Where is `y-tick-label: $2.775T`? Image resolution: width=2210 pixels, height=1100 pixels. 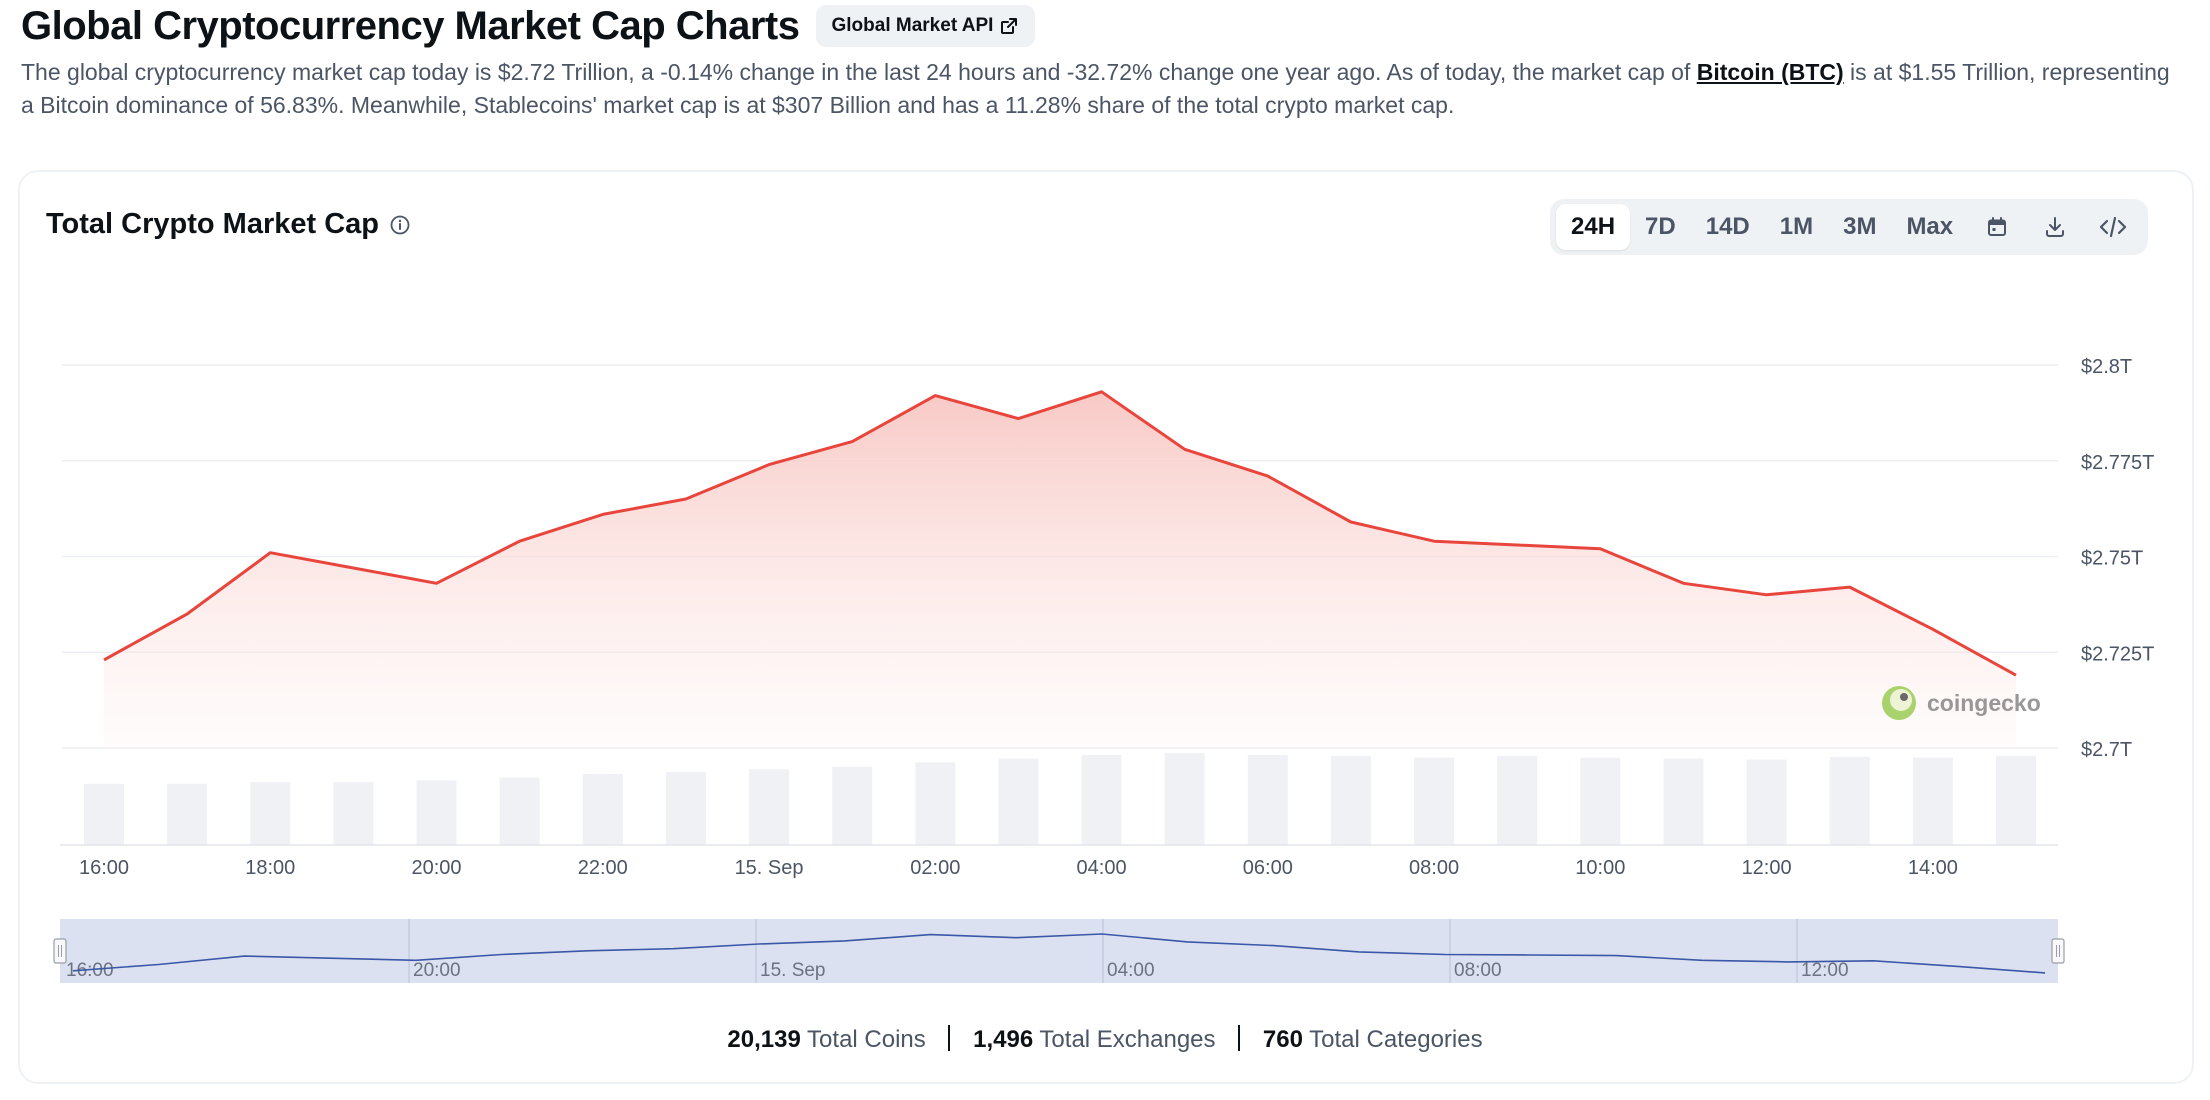
y-tick-label: $2.775T is located at coordinates (2117, 463).